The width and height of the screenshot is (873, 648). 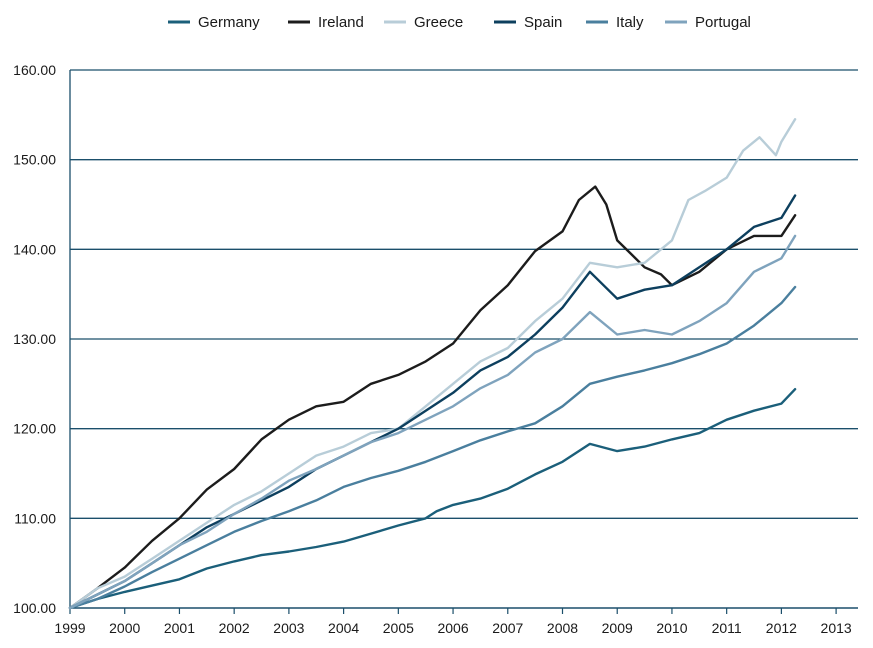 I want to click on y-tick-label: 140.00, so click(x=34, y=249).